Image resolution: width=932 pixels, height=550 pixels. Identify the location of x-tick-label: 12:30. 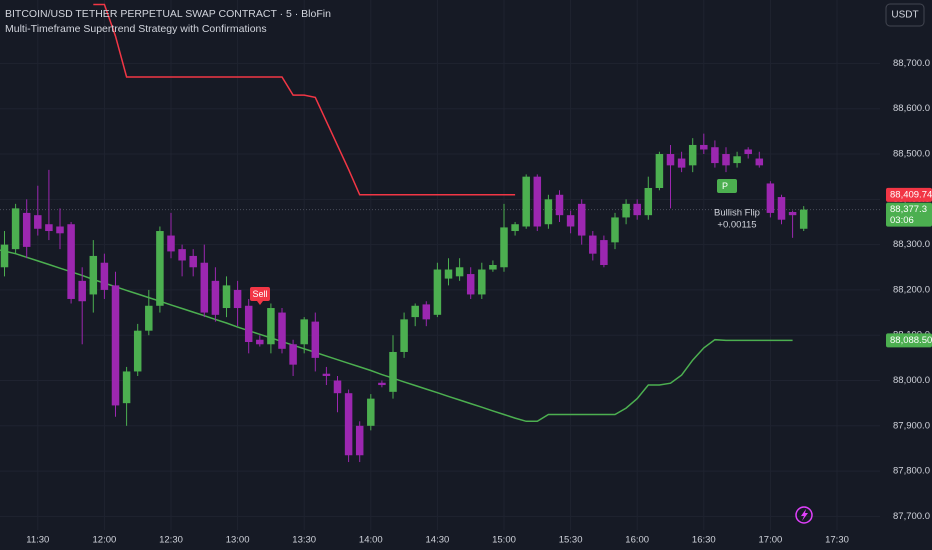
(171, 540).